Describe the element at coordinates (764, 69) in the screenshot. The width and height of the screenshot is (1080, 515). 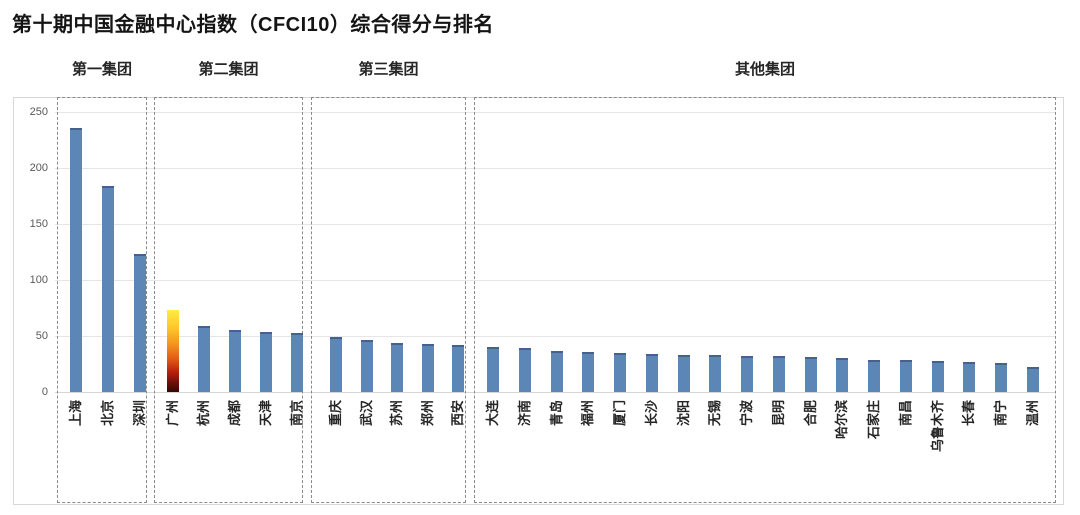
I see `group-label: 其他集团` at that location.